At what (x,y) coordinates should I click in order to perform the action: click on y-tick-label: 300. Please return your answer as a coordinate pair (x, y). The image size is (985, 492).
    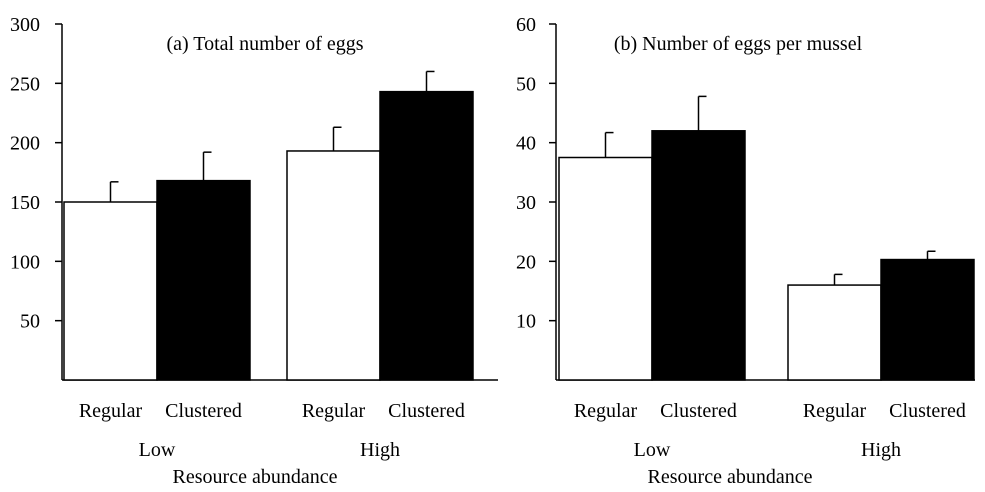
    Looking at the image, I should click on (25, 25).